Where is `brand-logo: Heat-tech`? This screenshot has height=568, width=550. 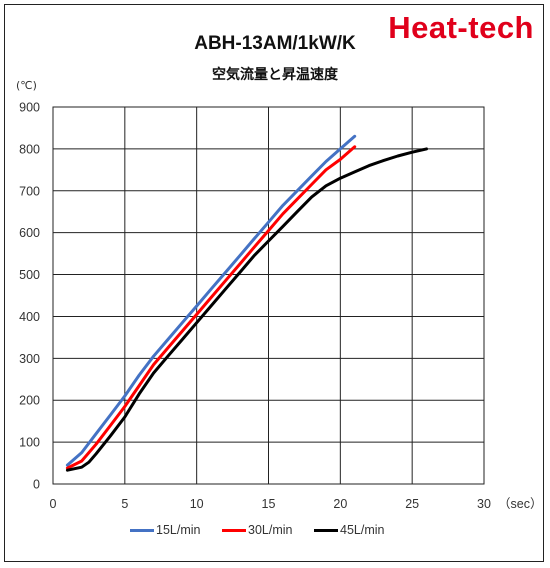
brand-logo: Heat-tech is located at coordinates (461, 27).